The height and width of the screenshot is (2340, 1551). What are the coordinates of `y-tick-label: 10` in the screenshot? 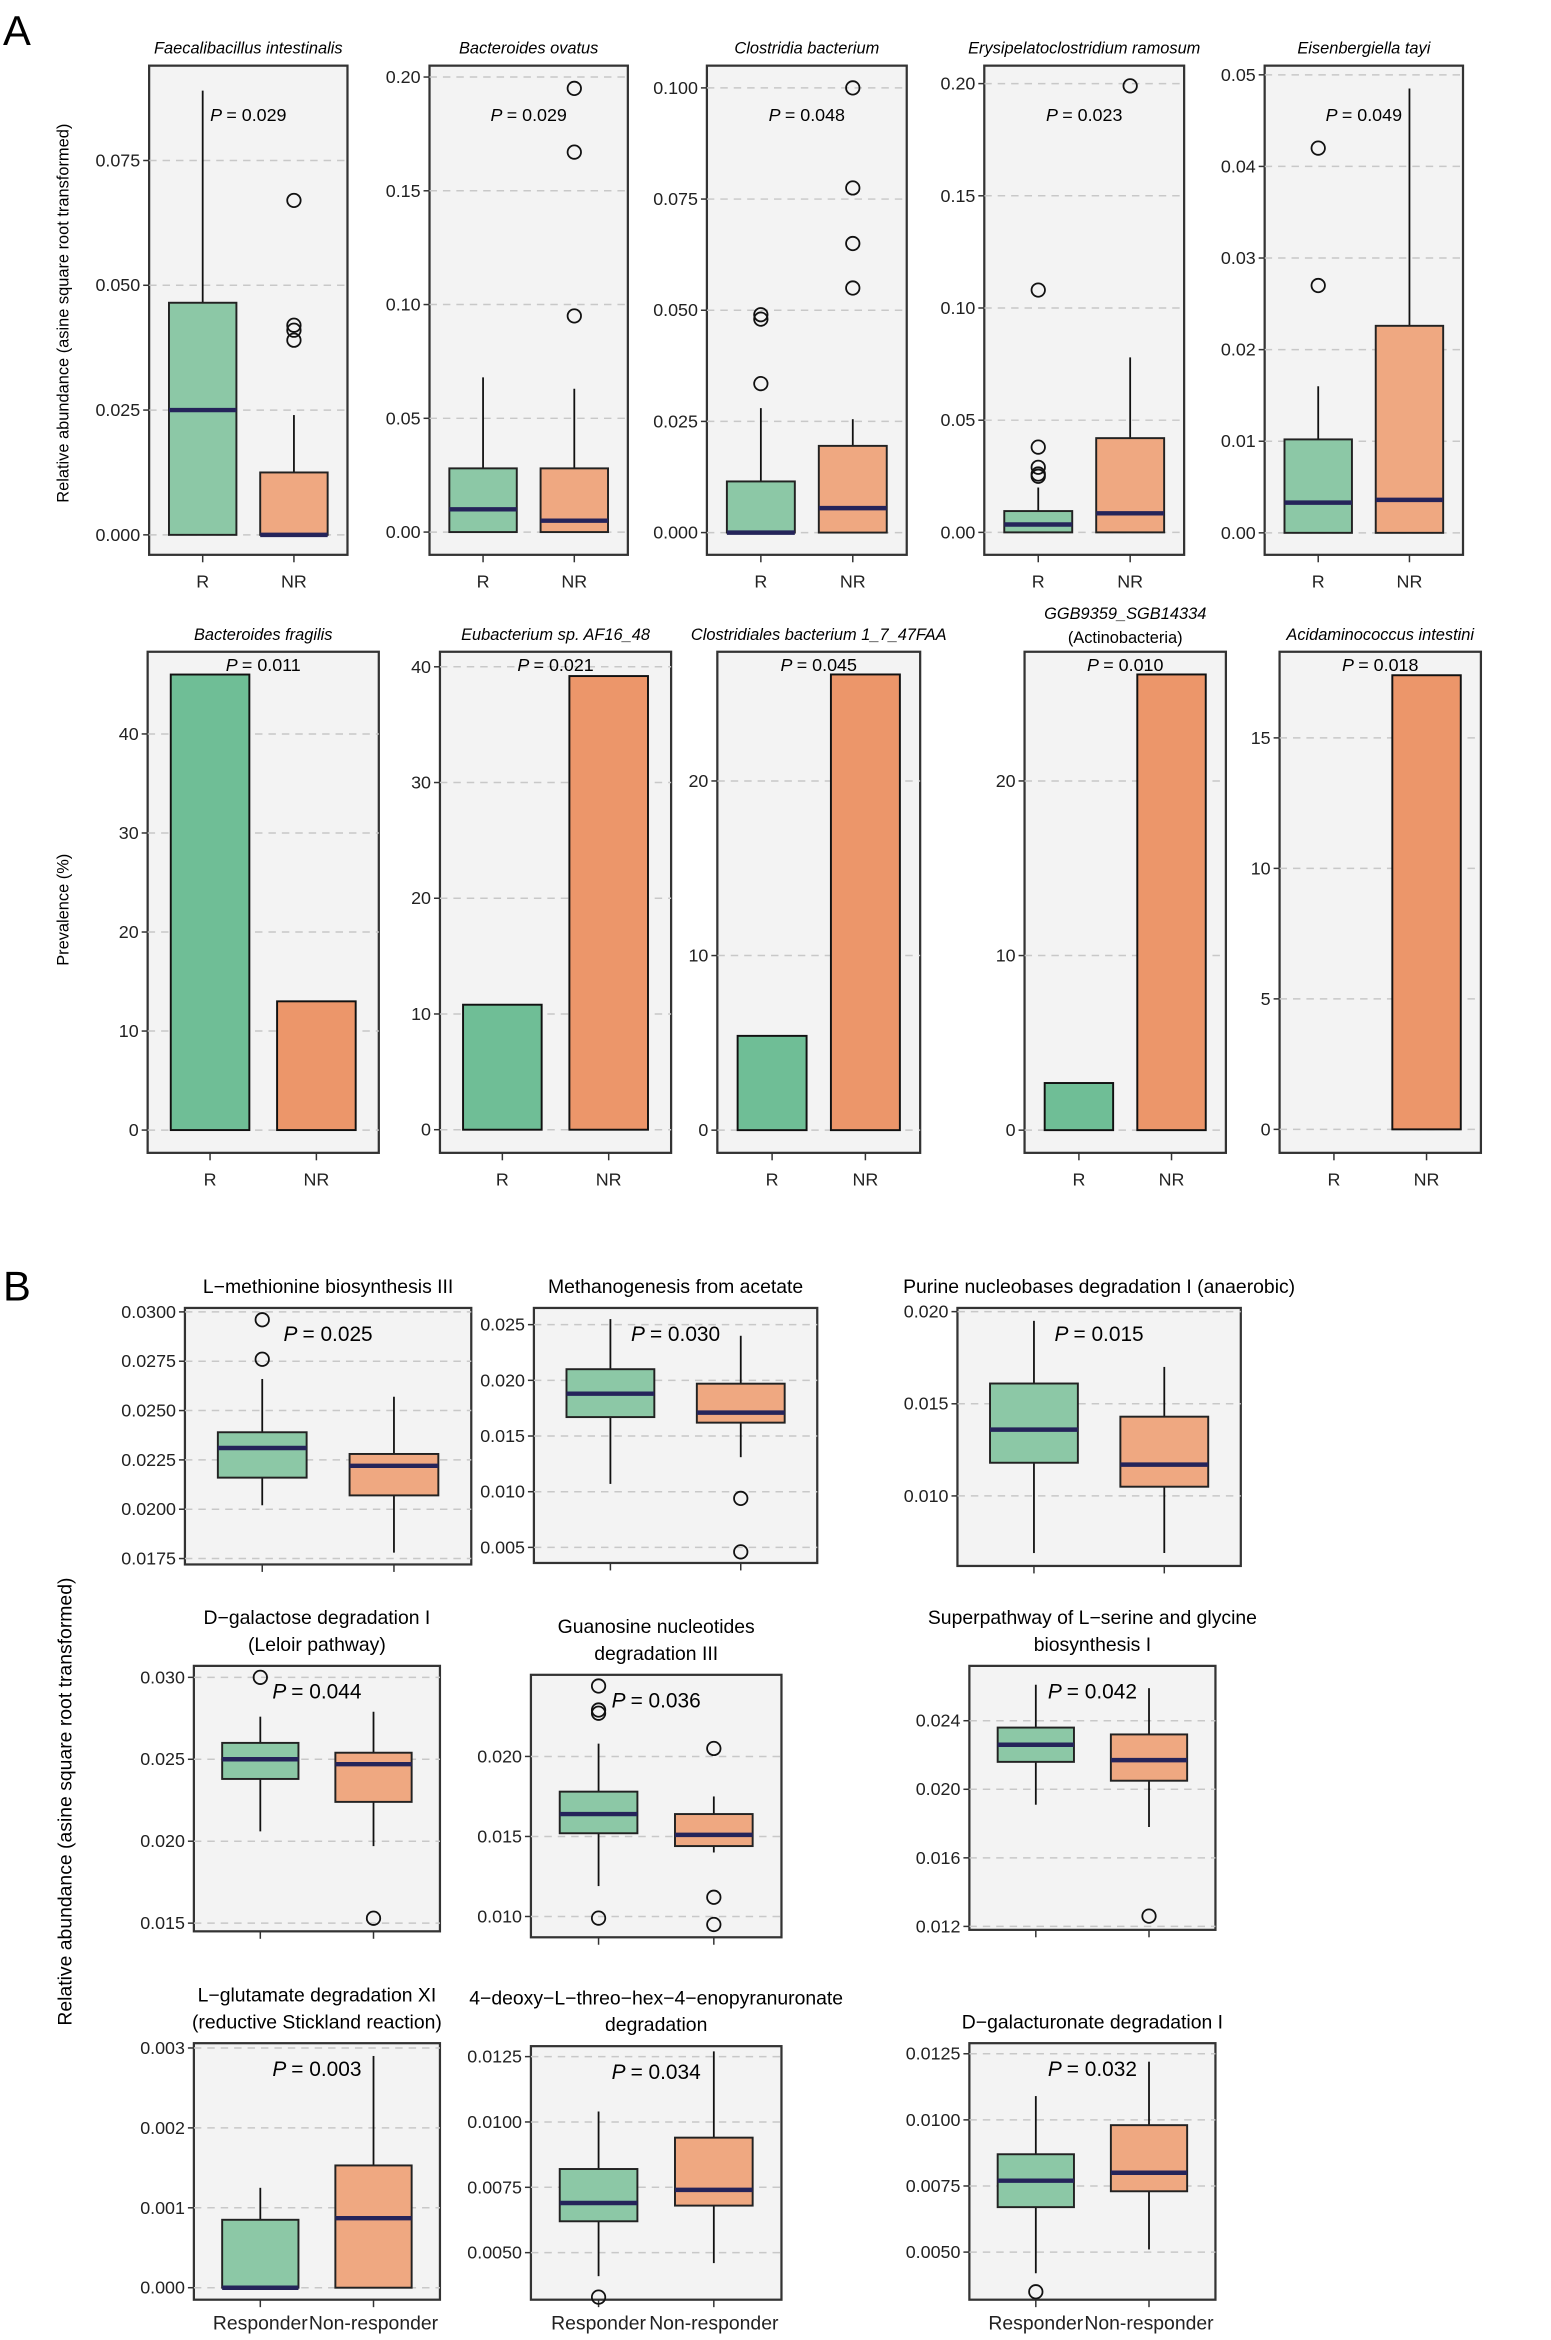 It's located at (1261, 868).